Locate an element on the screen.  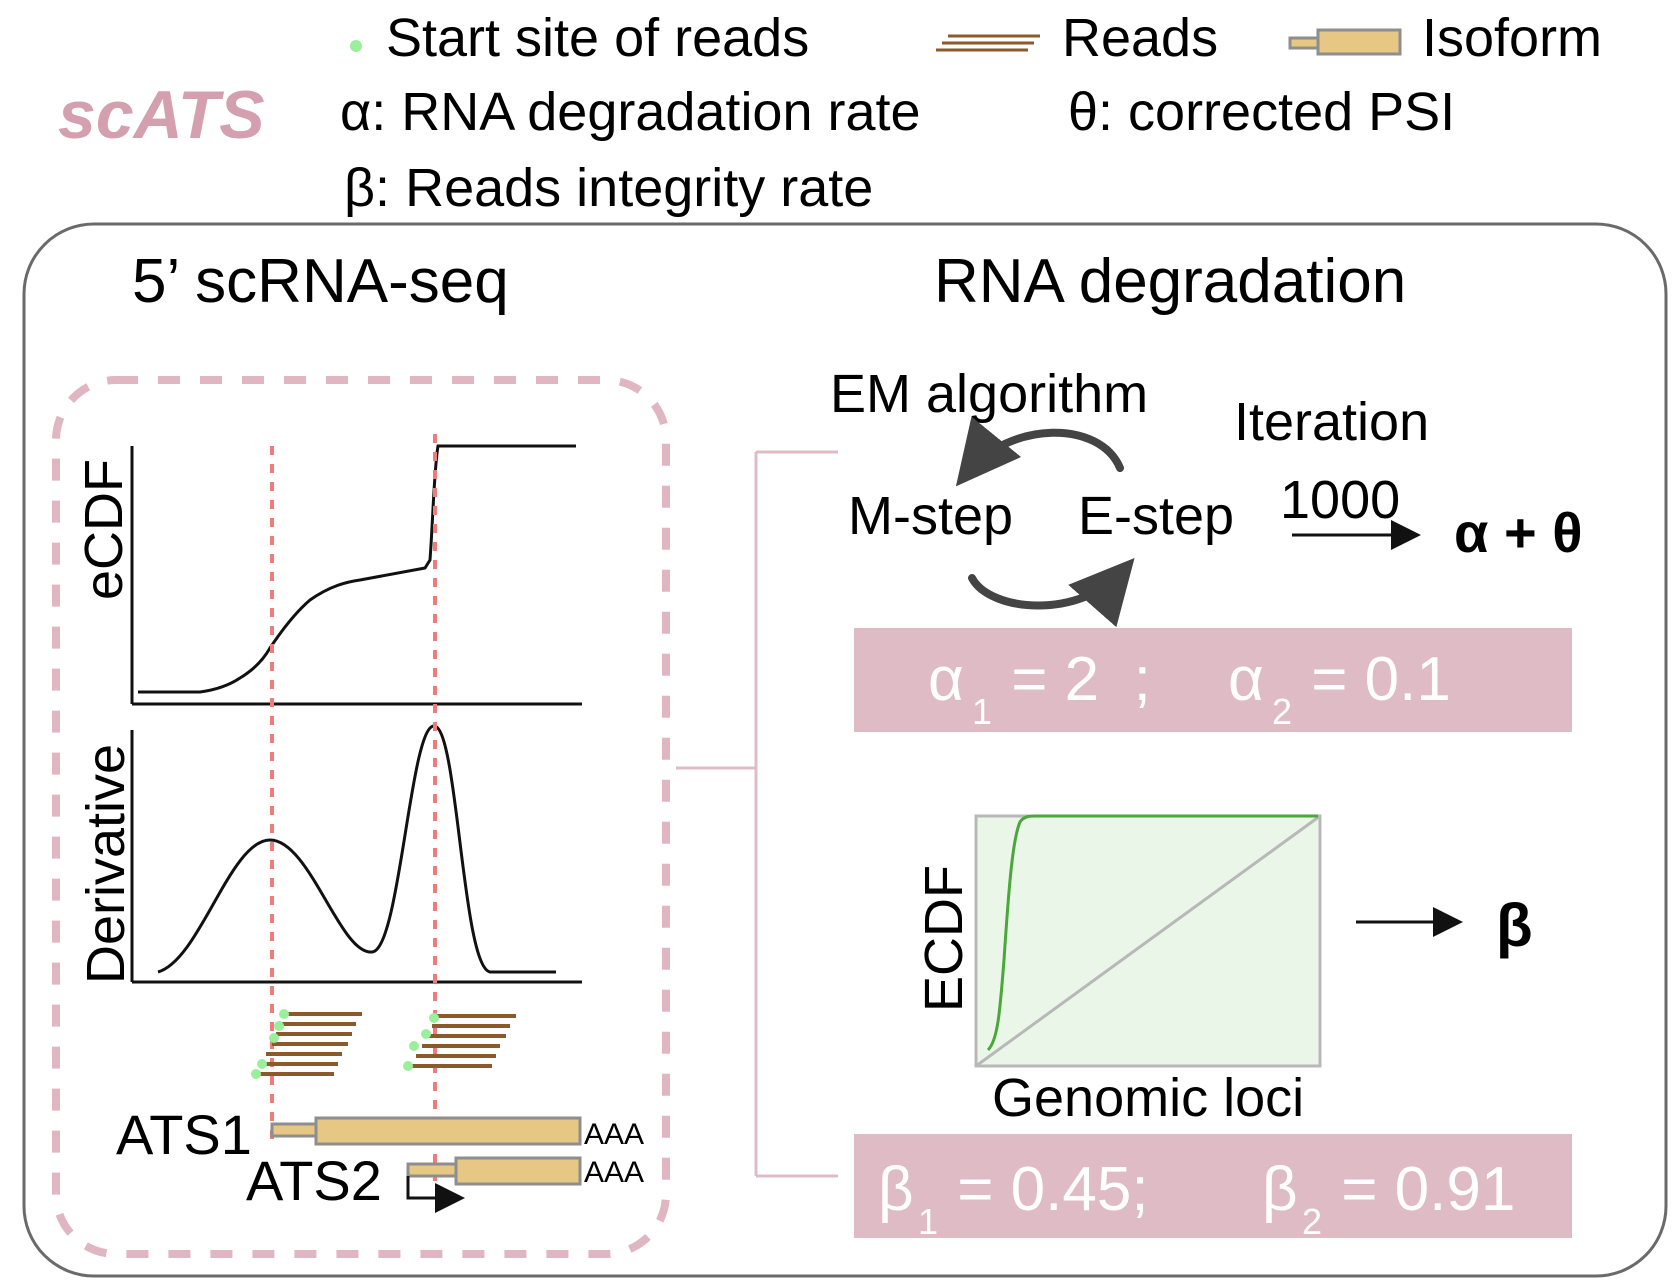
beta-1-value: = 0.45; is located at coordinates (1044, 1189).